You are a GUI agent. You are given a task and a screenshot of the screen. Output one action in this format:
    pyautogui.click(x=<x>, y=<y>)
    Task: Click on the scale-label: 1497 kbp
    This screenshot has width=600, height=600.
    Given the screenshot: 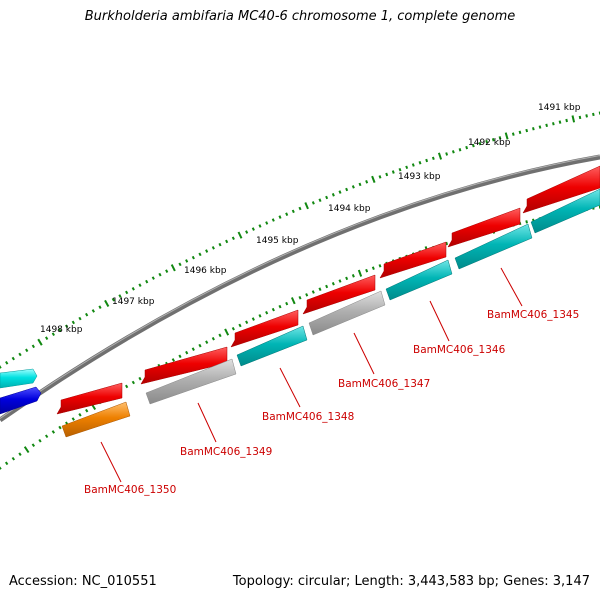 What is the action you would take?
    pyautogui.click(x=133, y=302)
    